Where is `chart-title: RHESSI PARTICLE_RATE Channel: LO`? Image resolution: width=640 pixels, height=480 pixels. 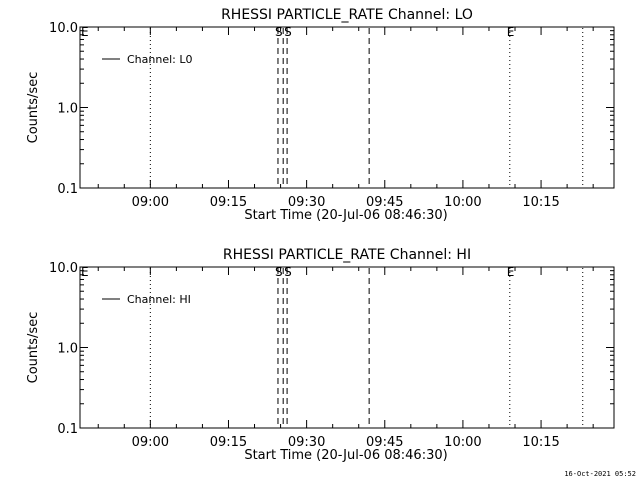
chart-title: RHESSI PARTICLE_RATE Channel: LO is located at coordinates (347, 15).